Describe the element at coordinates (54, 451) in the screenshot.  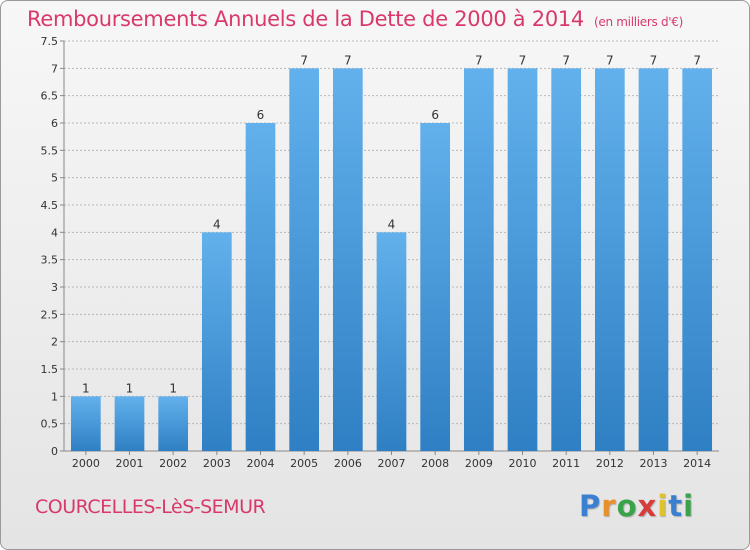
I see `y-tick-label: 0` at that location.